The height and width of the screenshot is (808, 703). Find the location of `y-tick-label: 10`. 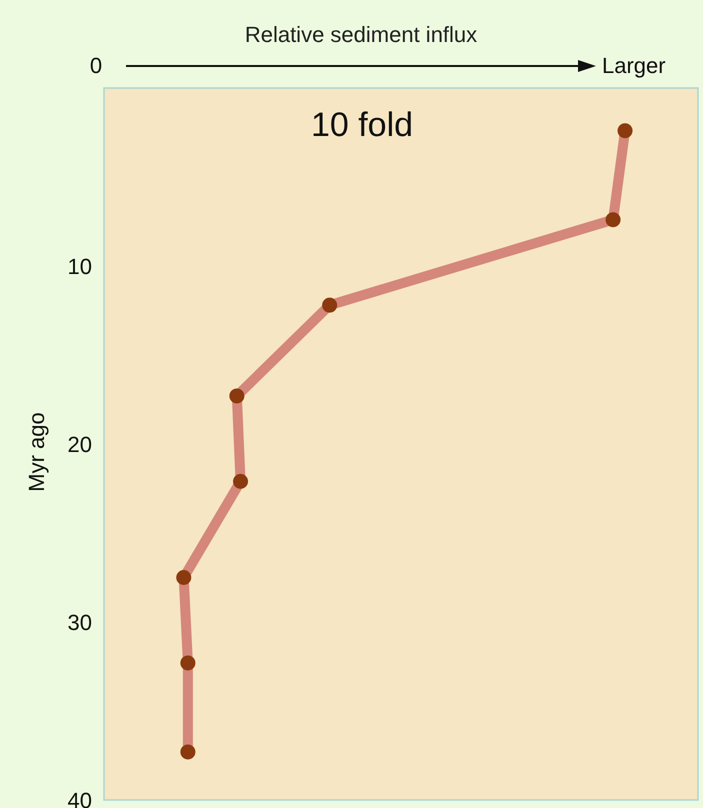

y-tick-label: 10 is located at coordinates (80, 266).